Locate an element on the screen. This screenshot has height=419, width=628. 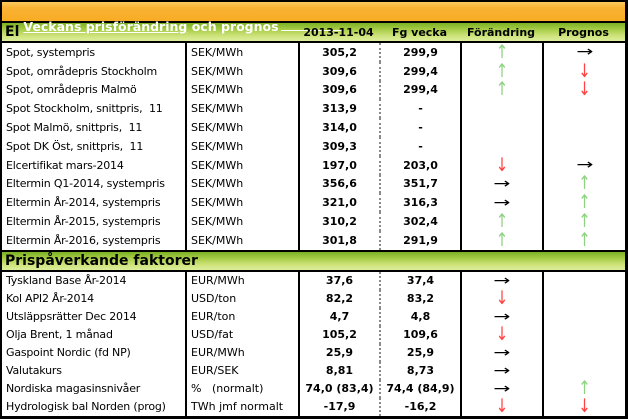
current-value-cell: 8,81 is located at coordinates (338, 370).